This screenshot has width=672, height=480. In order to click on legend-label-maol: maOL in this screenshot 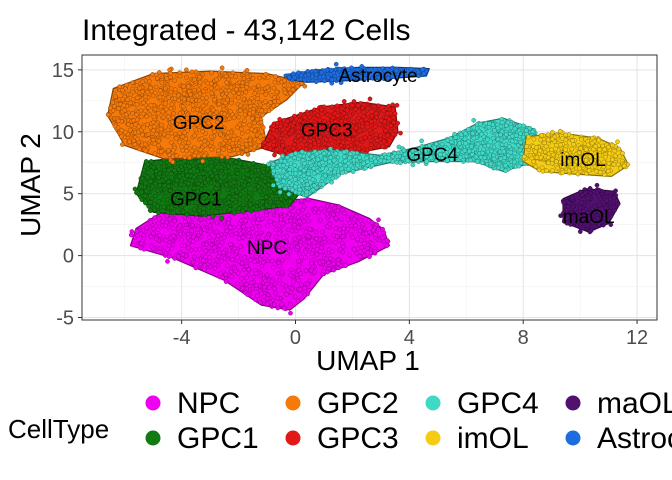, I will do `click(634, 403)`.